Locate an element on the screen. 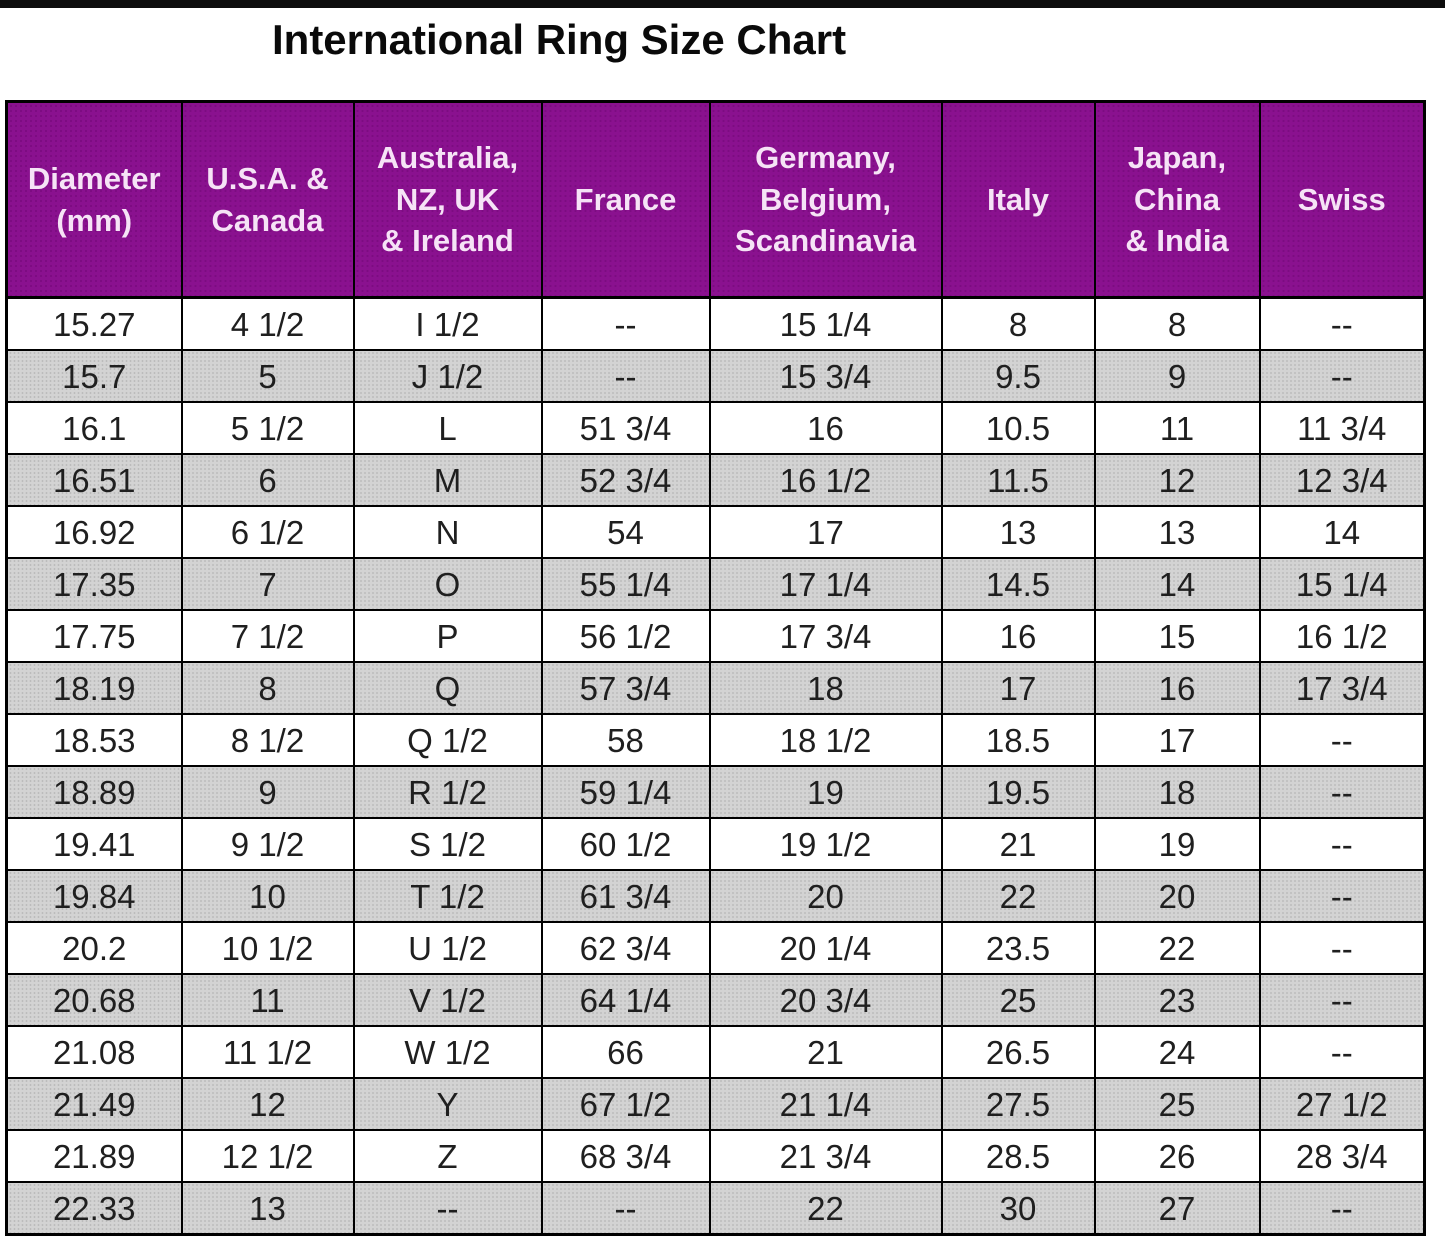 This screenshot has width=1445, height=1243. cell: 18 1/2 is located at coordinates (825, 740).